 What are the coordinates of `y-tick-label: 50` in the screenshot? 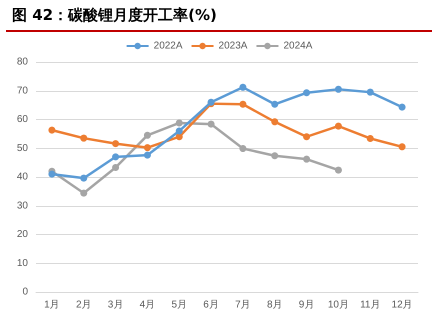 It's located at (22, 148).